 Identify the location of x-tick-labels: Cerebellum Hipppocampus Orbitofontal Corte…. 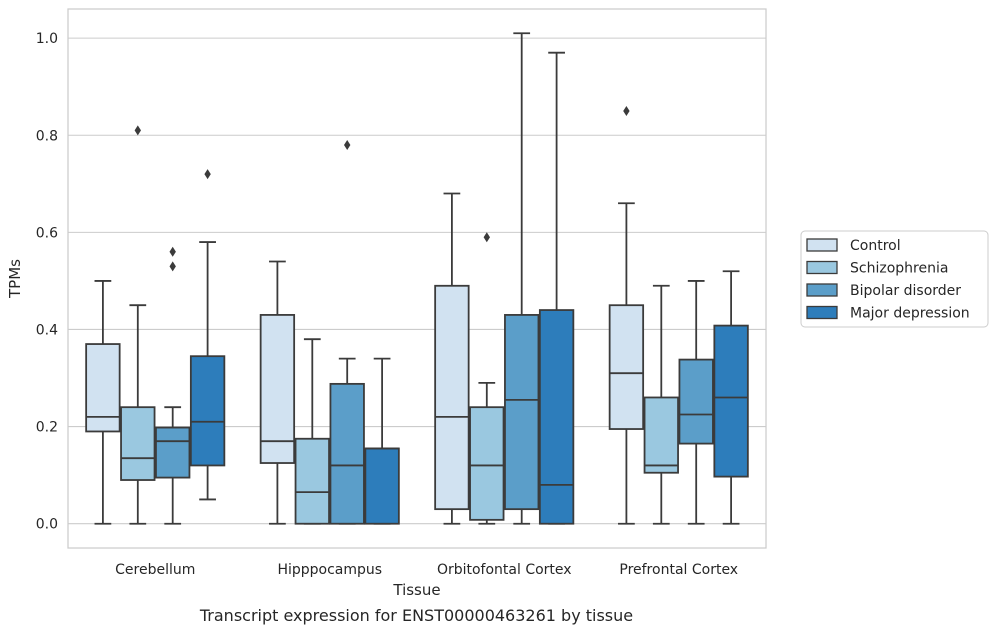
(426, 570).